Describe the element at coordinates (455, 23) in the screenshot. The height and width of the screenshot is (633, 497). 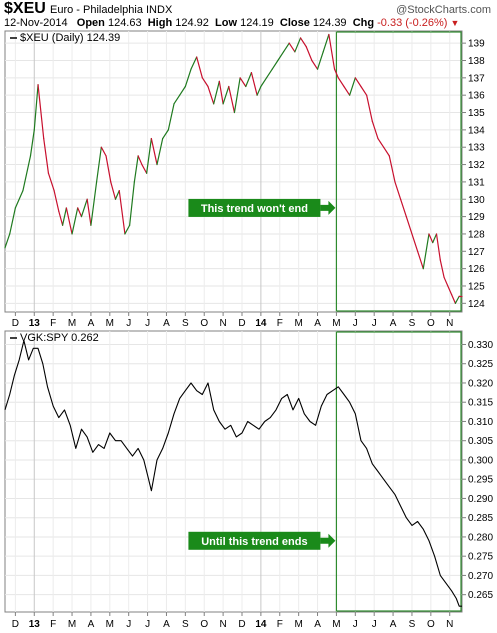
I see `down-triangle-icon: ▼` at that location.